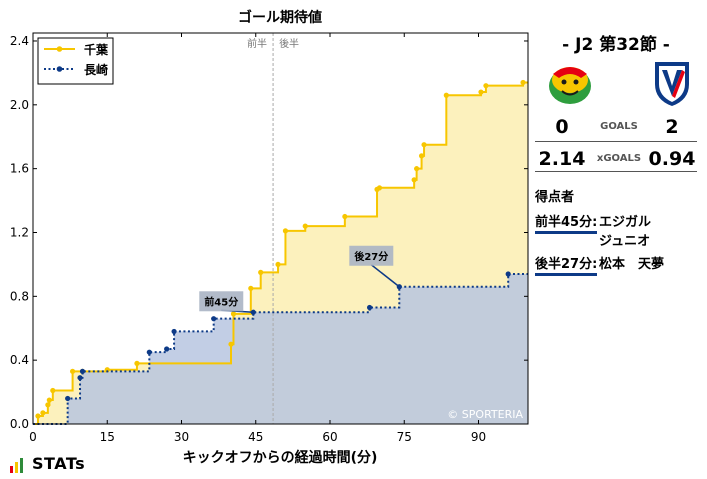 The height and width of the screenshot is (479, 707). I want to click on y-tick-label: 1.2, so click(19, 232).